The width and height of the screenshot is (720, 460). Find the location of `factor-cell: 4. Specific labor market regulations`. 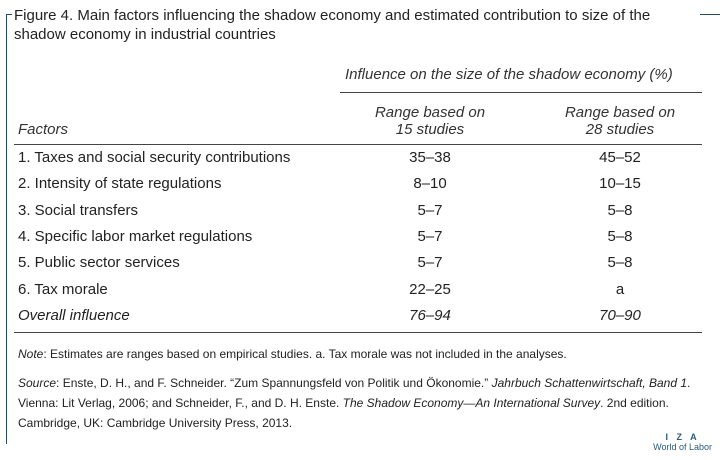

factor-cell: 4. Specific labor market regulations is located at coordinates (135, 236).